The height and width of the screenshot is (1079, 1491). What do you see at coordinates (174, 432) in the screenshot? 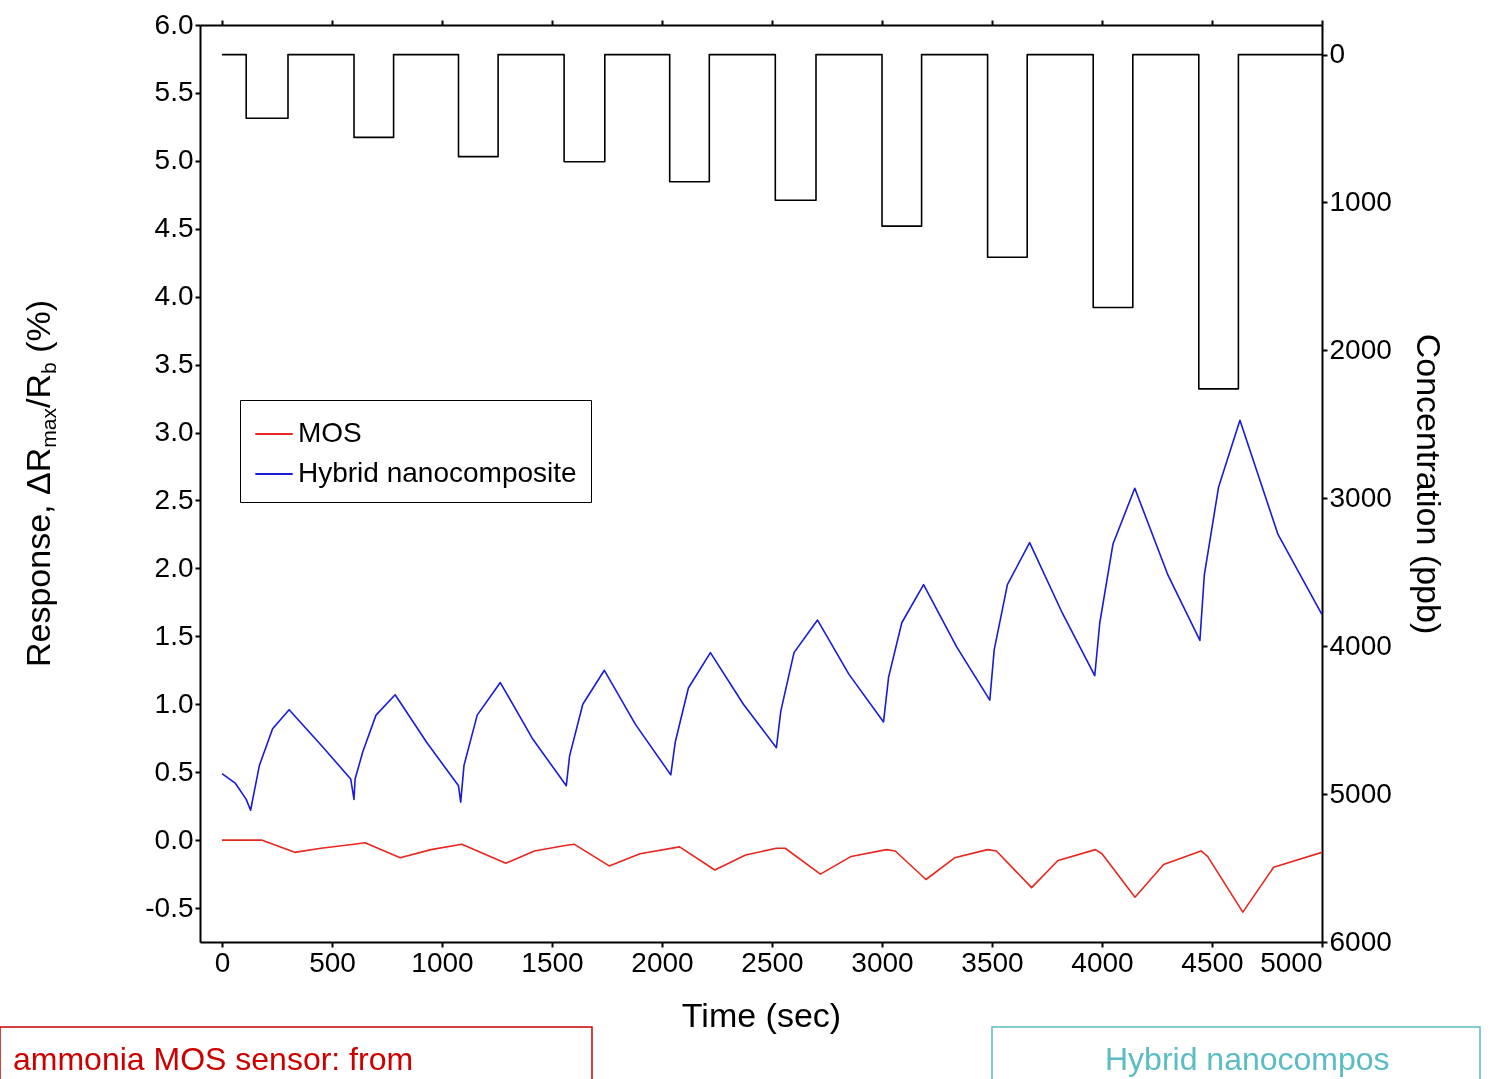
I see `y-tick-label: 3.0` at bounding box center [174, 432].